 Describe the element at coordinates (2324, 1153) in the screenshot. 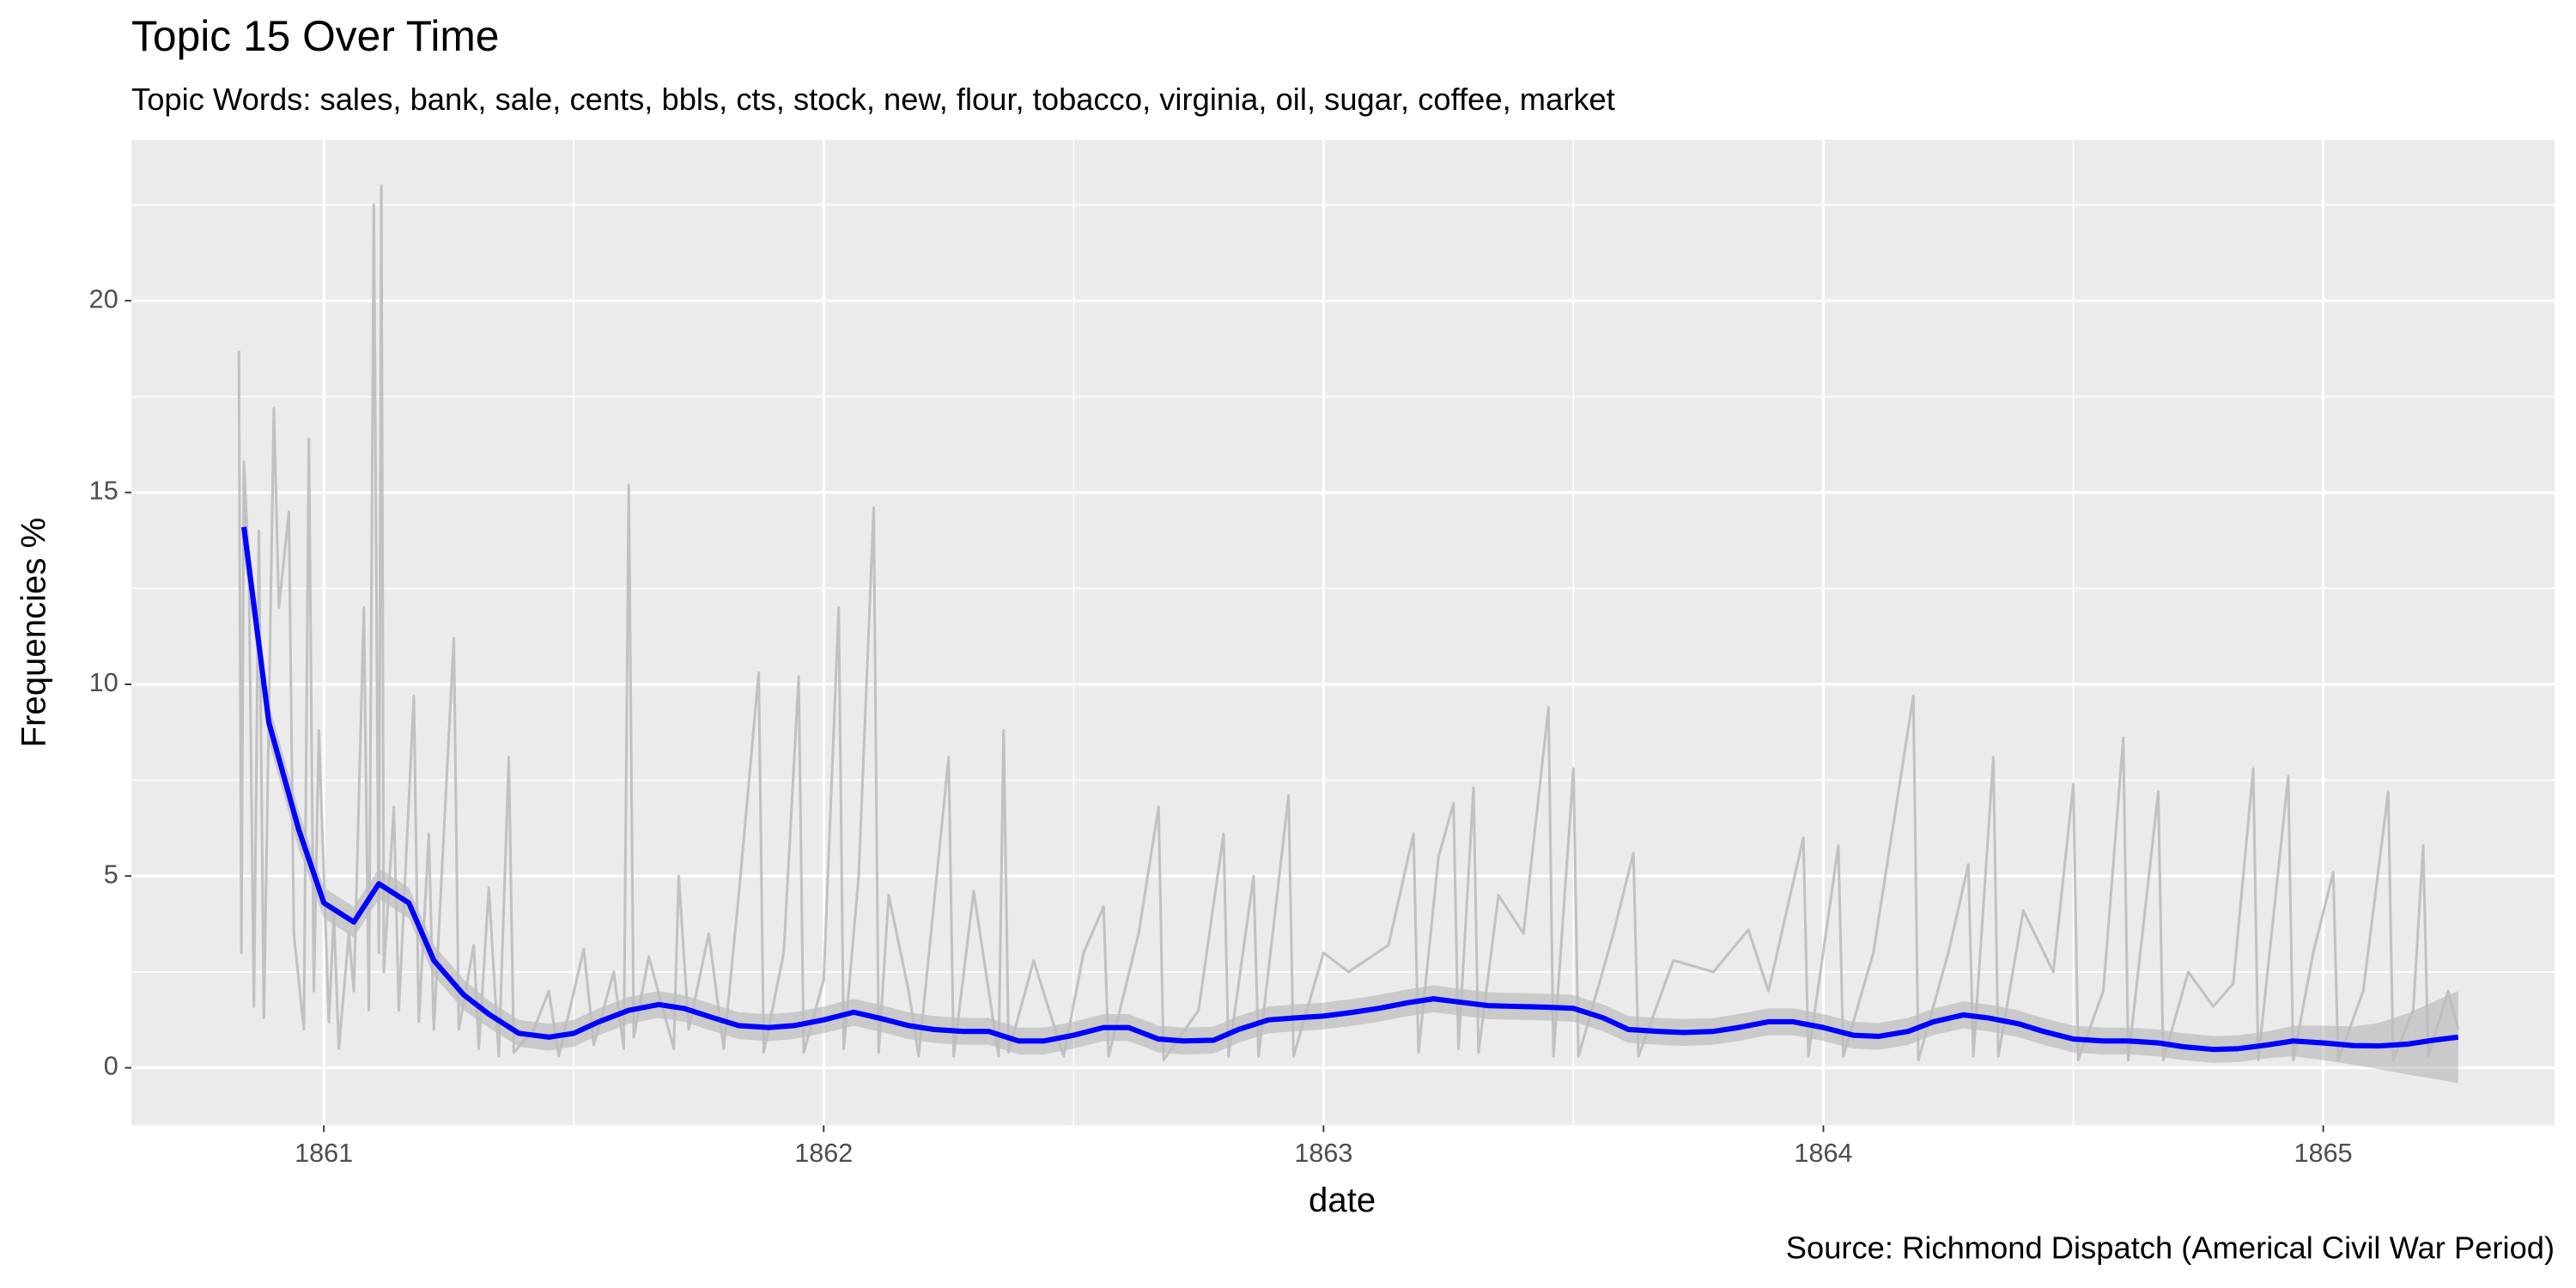

I see `x-tick-label: 1865` at that location.